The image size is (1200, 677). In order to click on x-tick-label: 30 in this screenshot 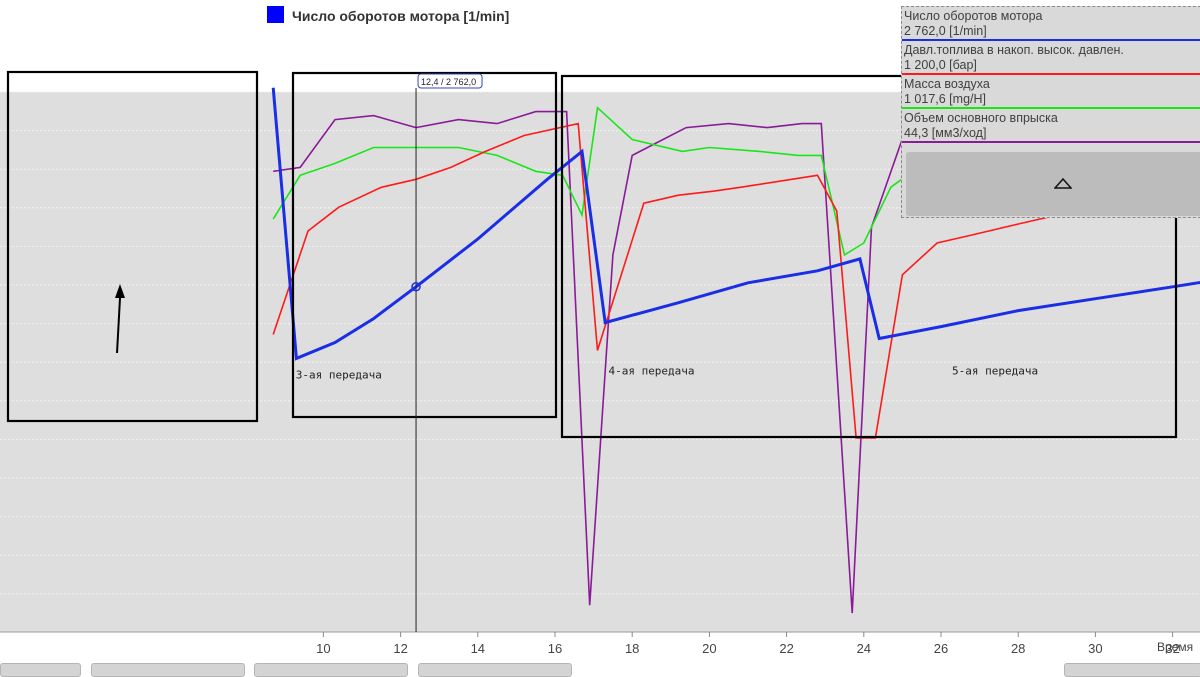, I will do `click(1095, 648)`.